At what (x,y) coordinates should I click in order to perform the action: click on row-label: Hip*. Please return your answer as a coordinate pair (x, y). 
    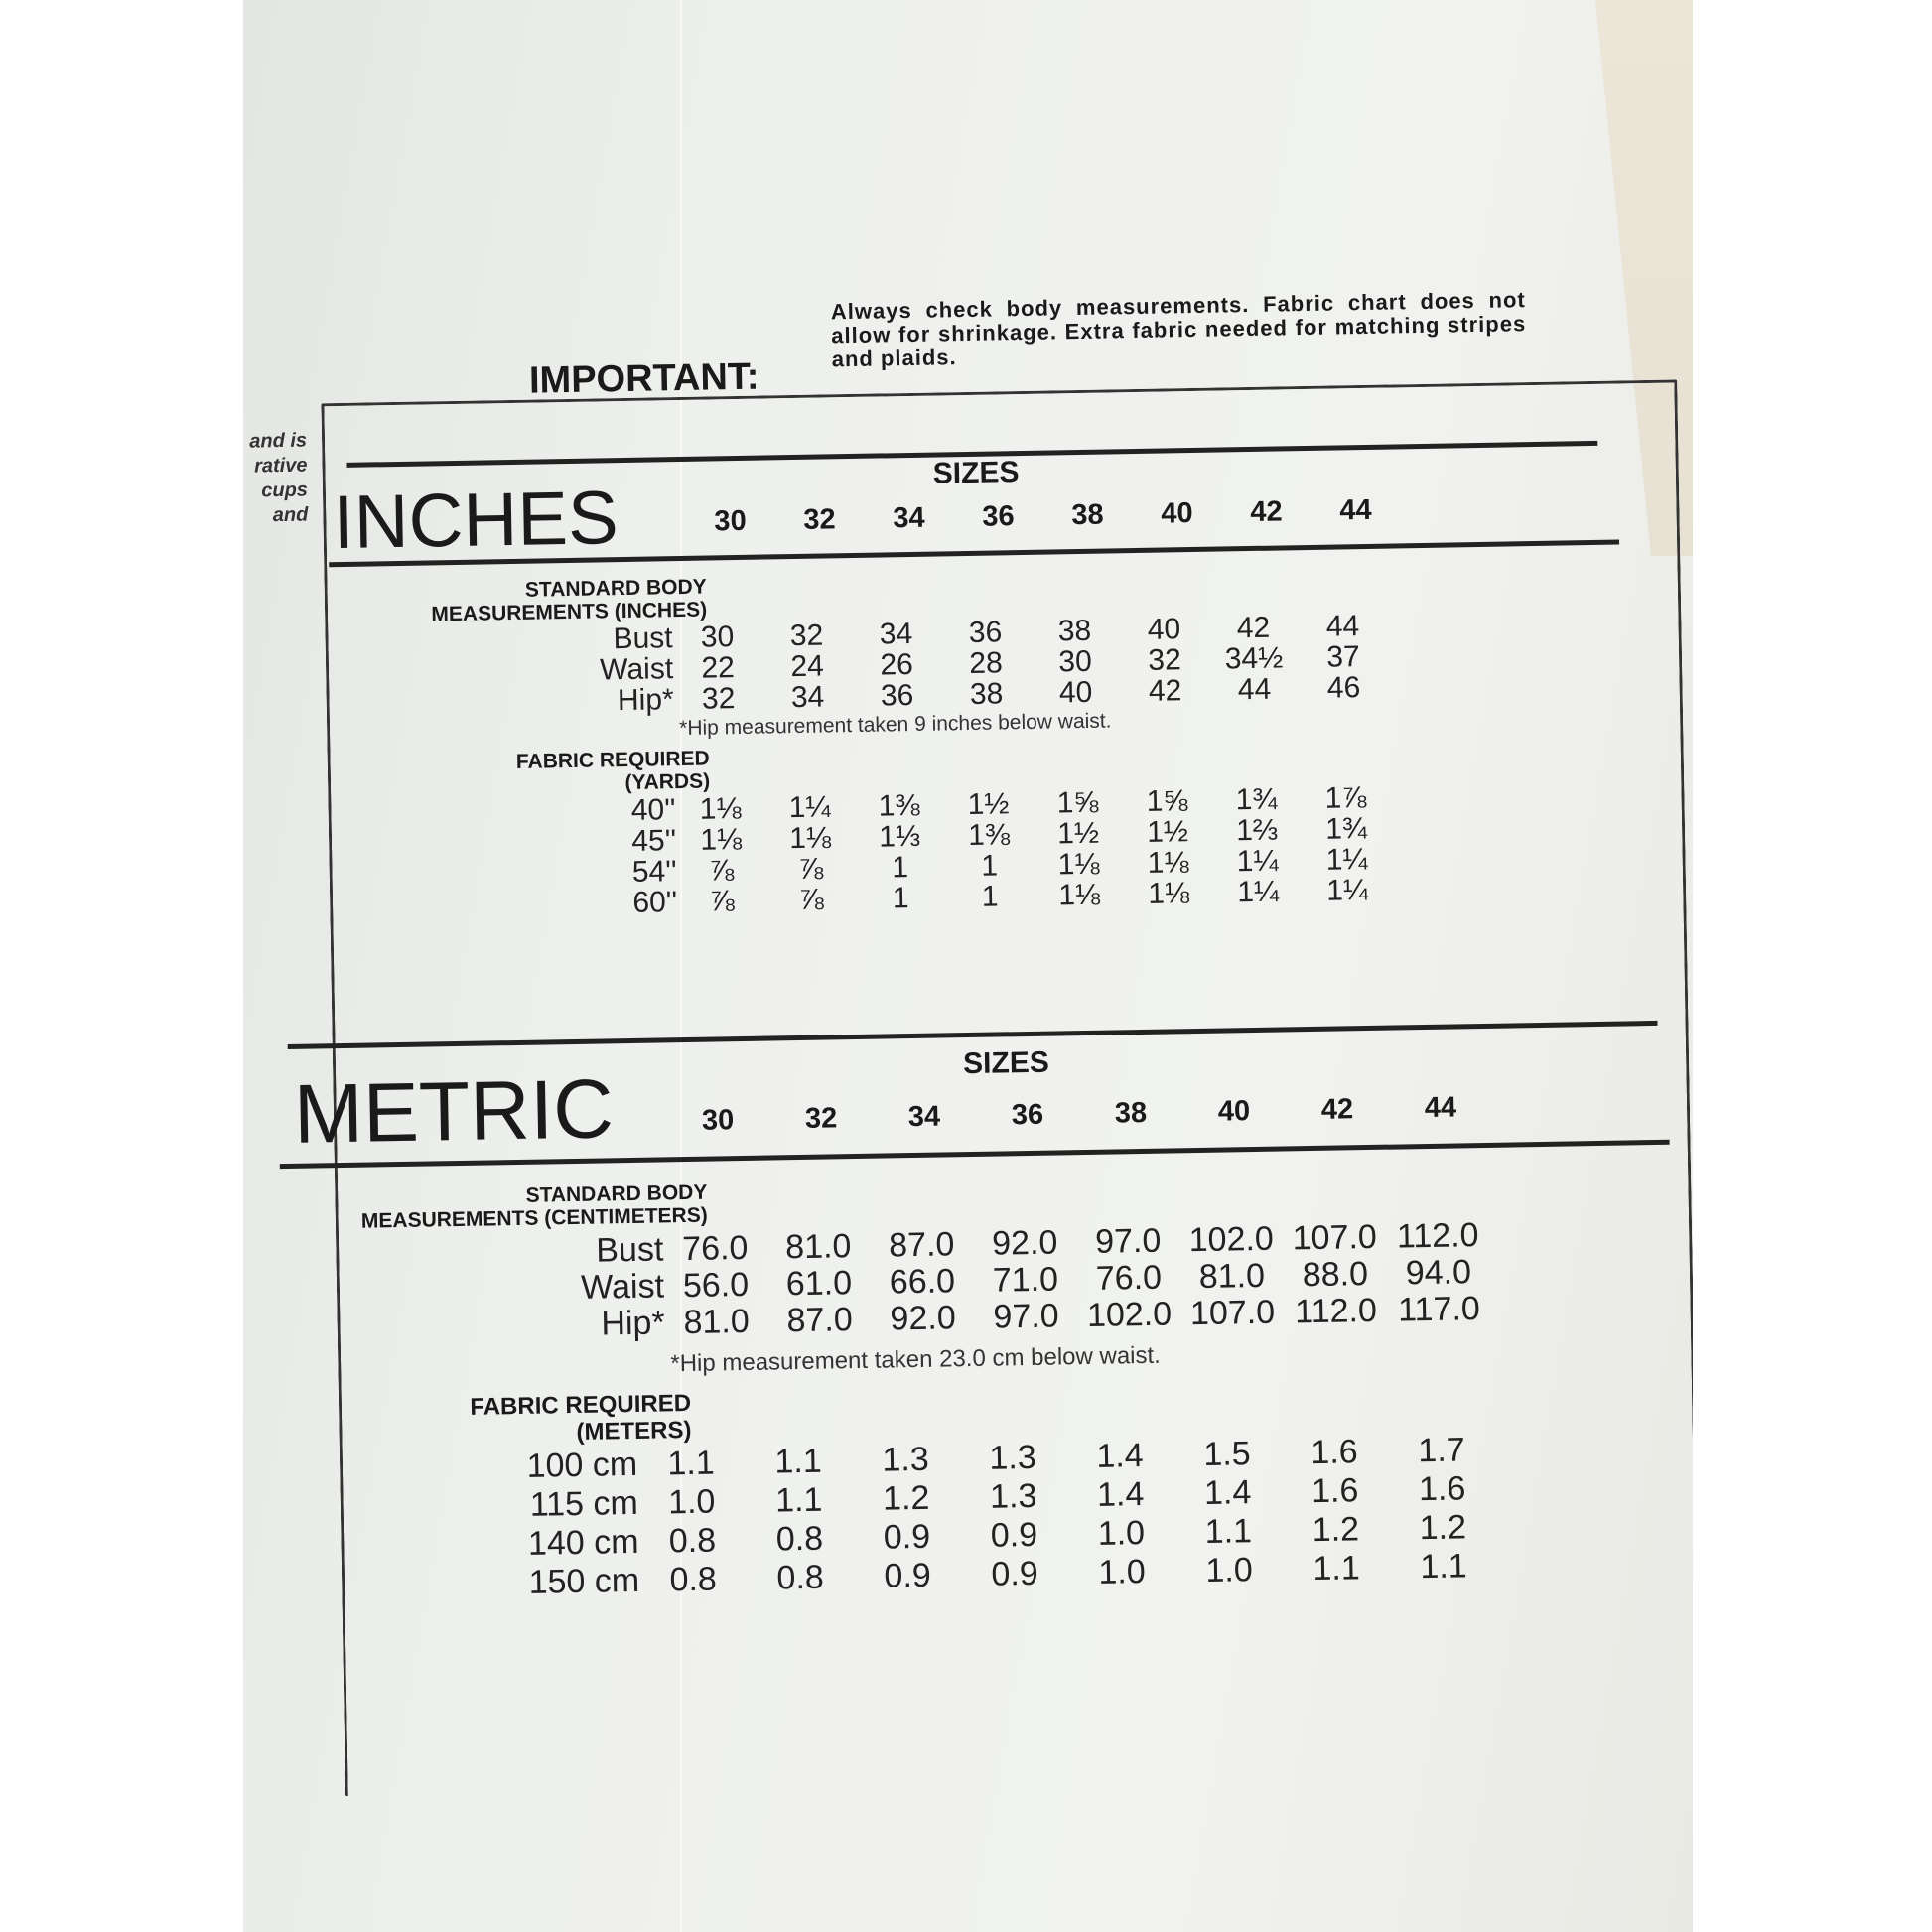
    Looking at the image, I should click on (633, 1324).